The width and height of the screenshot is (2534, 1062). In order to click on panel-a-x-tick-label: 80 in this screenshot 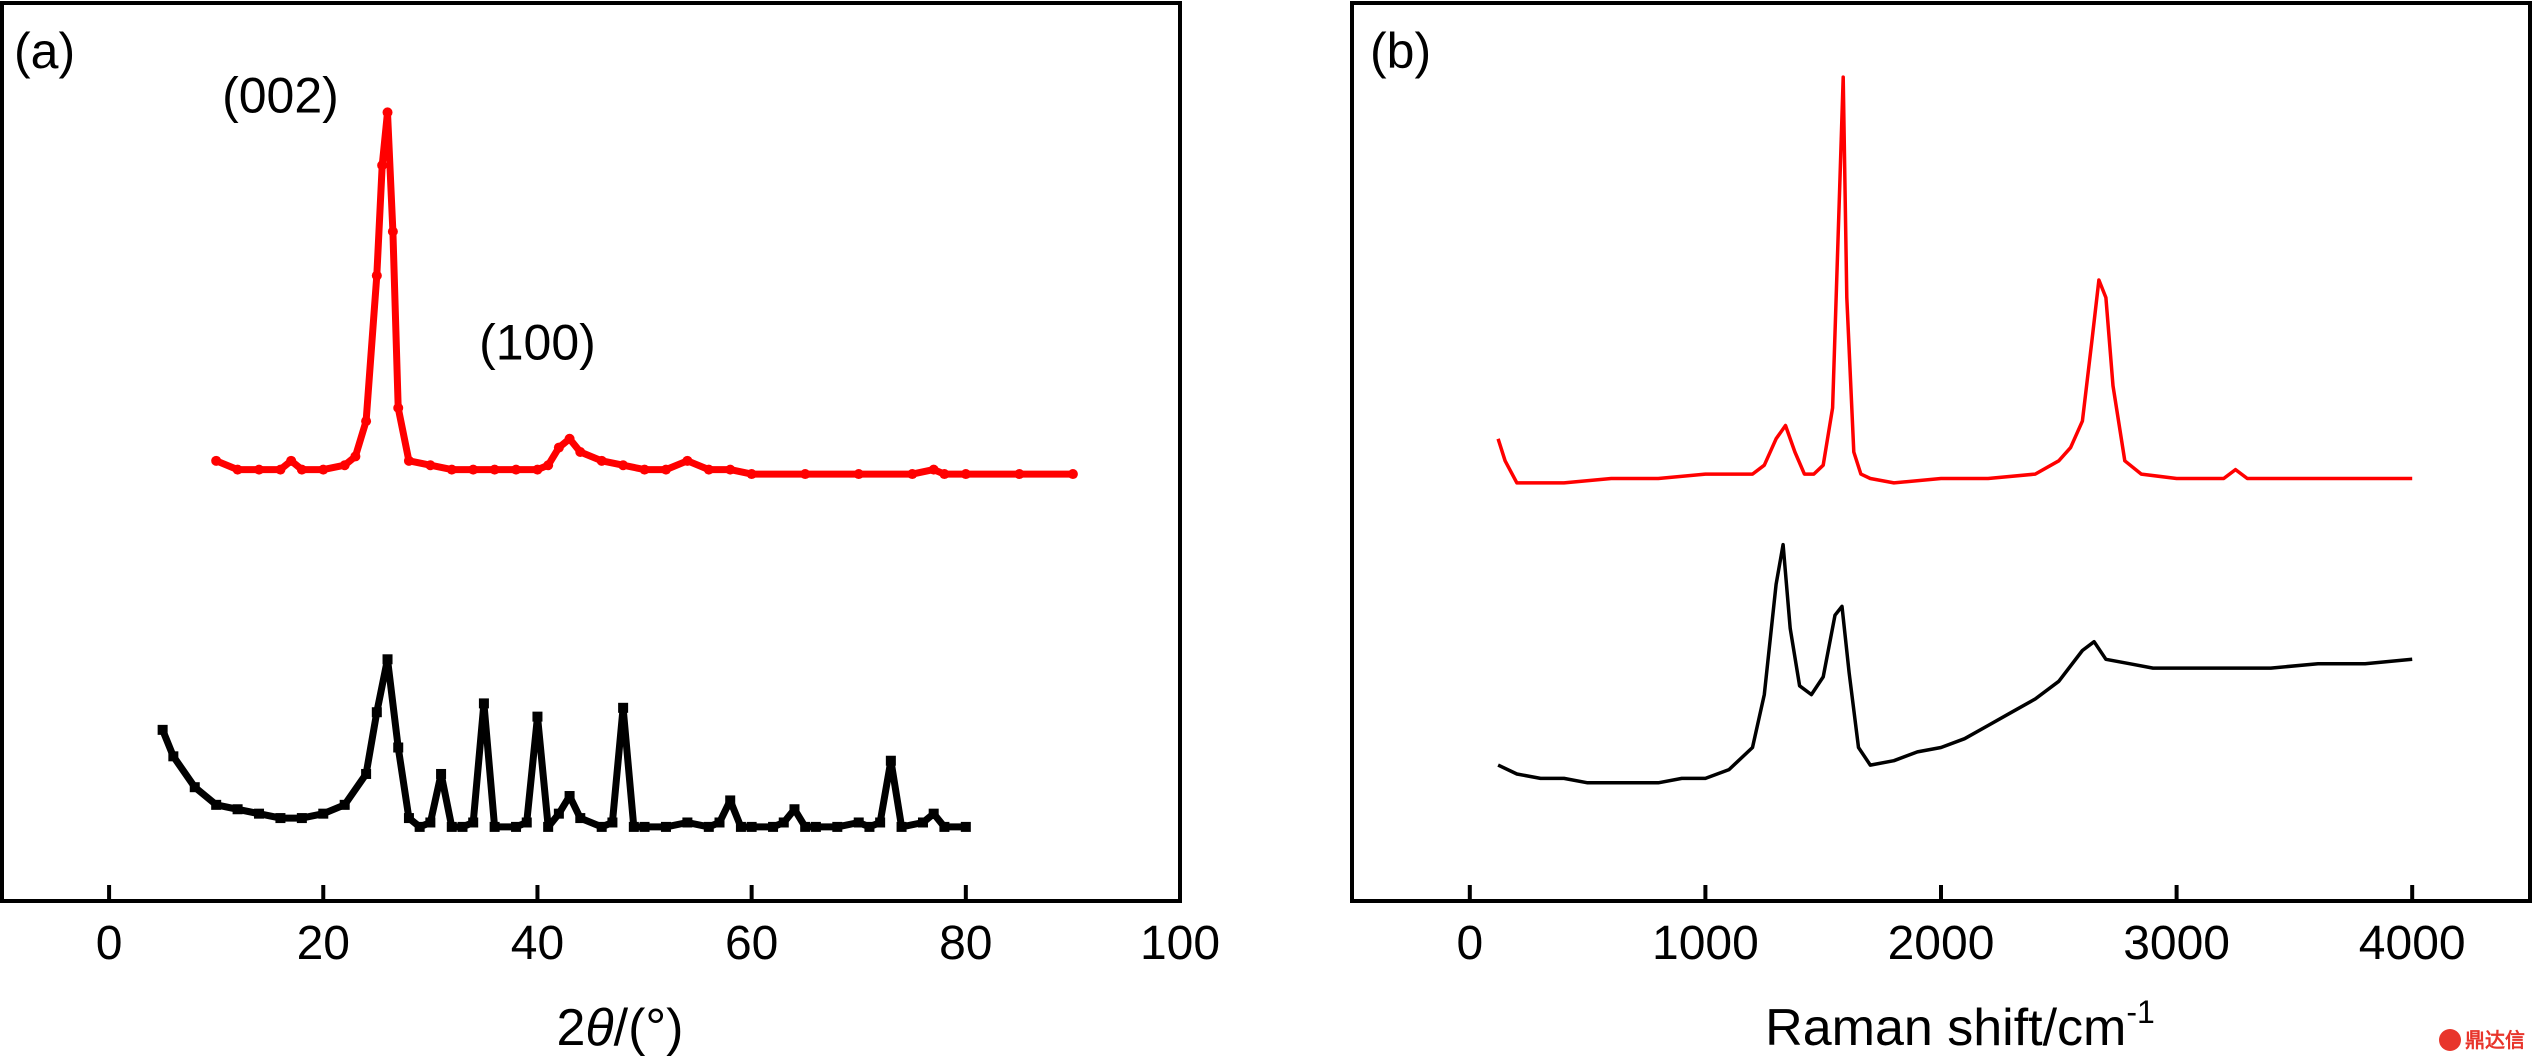, I will do `click(965, 943)`.